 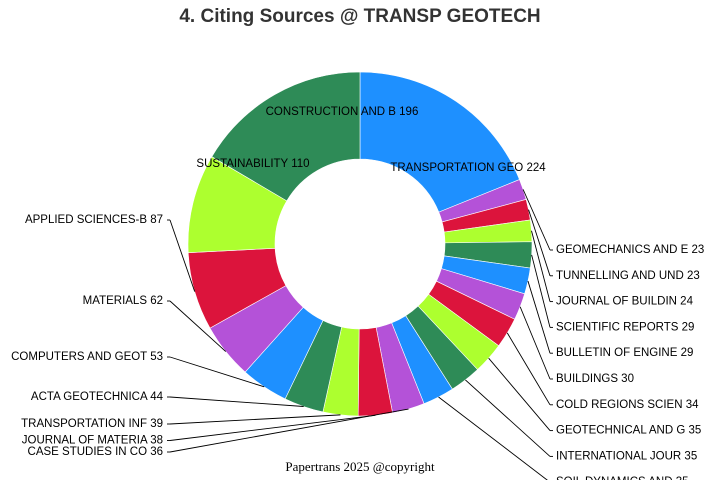 What do you see at coordinates (360, 16) in the screenshot?
I see `chart-title: 4. Citing Sources @ TRANSP GEOTECH` at bounding box center [360, 16].